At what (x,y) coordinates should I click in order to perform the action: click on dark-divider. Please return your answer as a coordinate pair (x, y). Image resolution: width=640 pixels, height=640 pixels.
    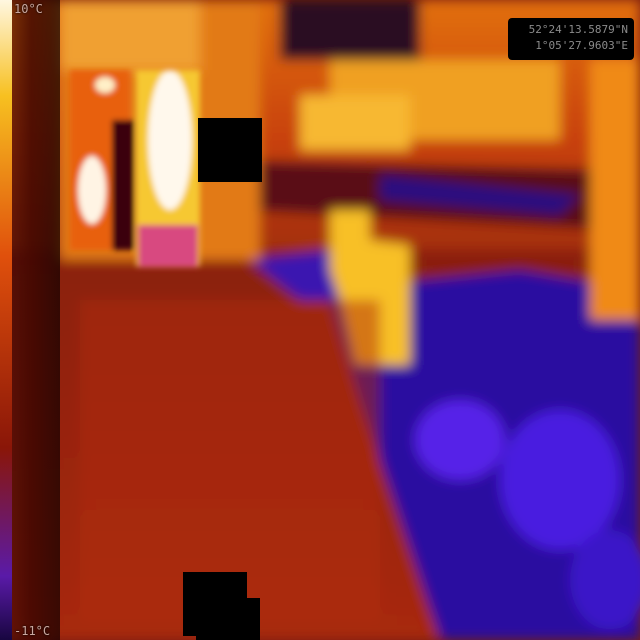
    Looking at the image, I should click on (123, 185).